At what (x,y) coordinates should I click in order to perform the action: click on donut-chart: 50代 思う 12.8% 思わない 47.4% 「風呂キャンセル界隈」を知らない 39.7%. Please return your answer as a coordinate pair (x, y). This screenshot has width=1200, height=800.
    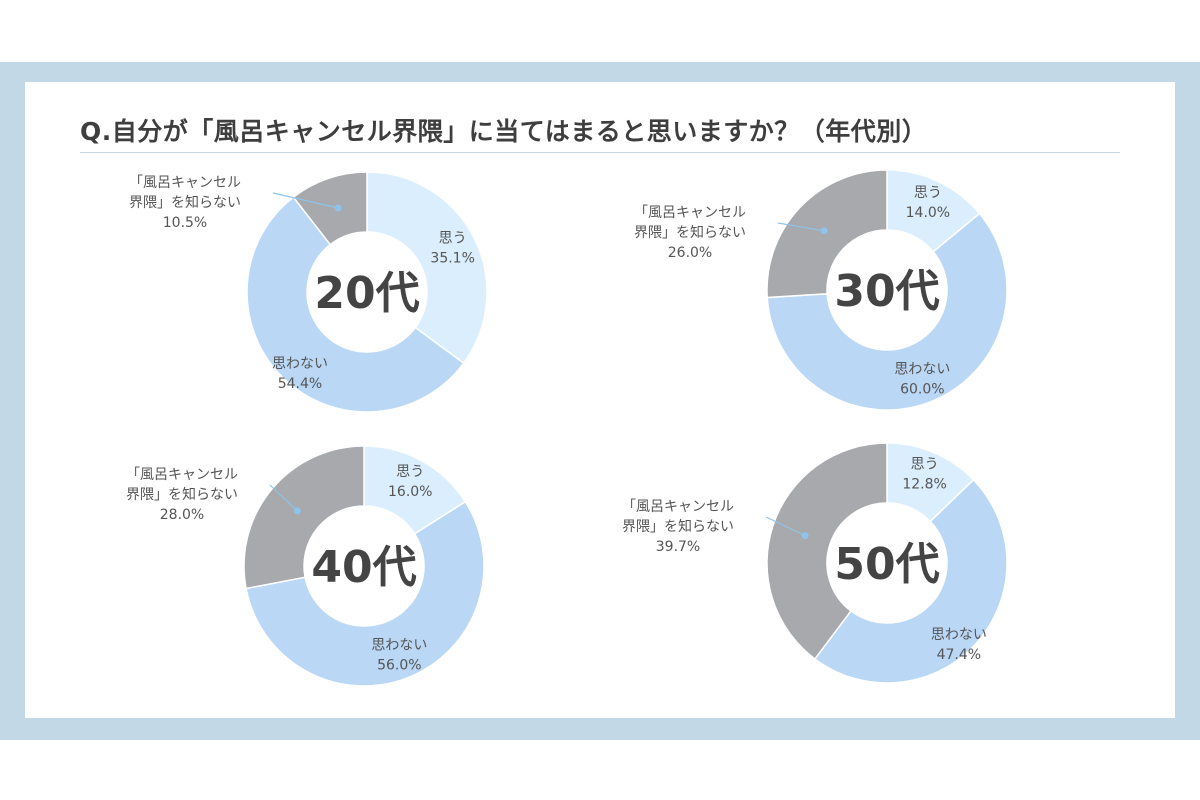
    Looking at the image, I should click on (815, 563).